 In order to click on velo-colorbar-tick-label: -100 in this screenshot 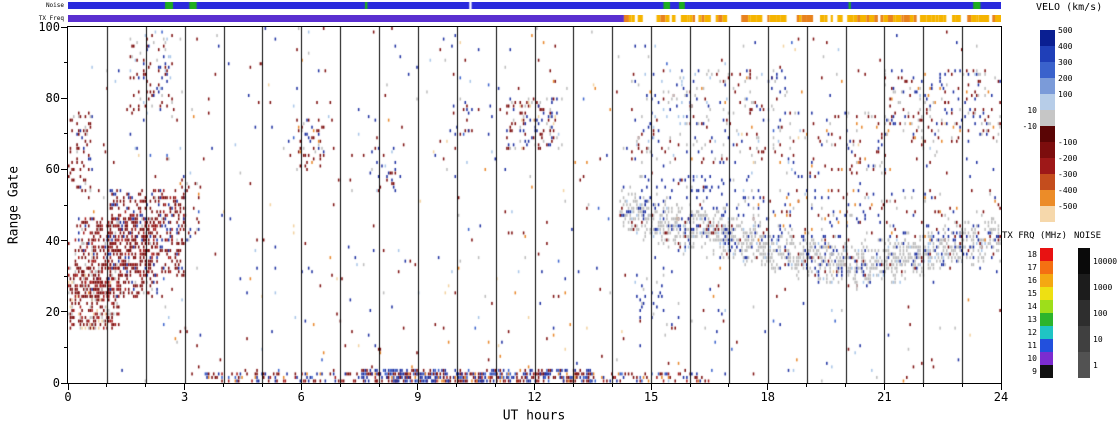, I will do `click(1068, 142)`.